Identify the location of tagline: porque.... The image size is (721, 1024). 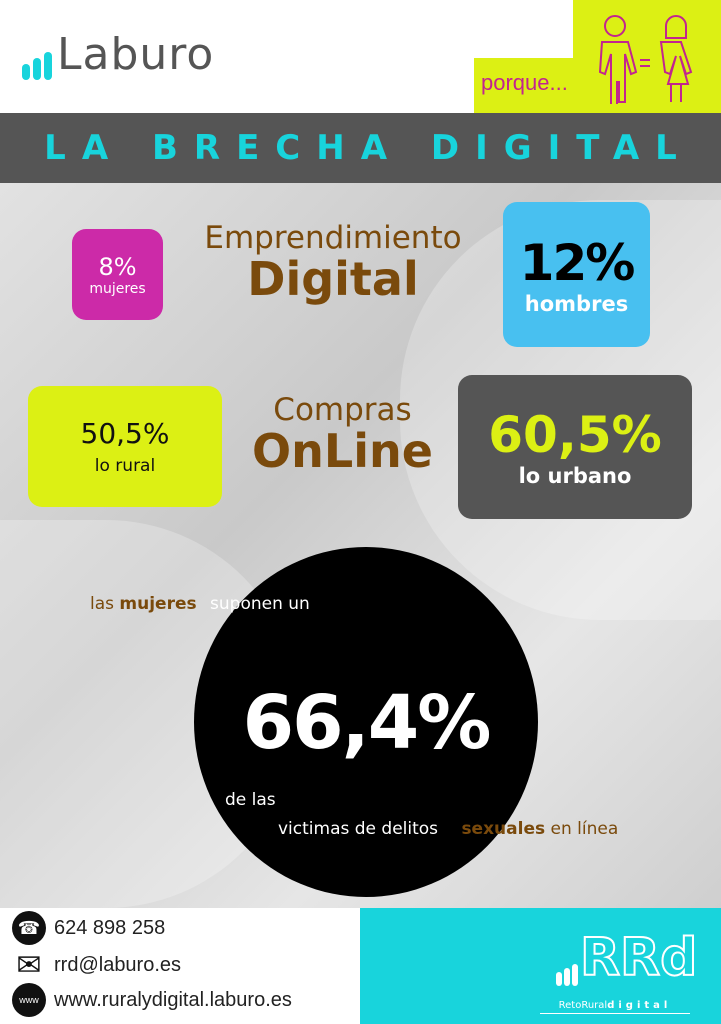
(524, 82).